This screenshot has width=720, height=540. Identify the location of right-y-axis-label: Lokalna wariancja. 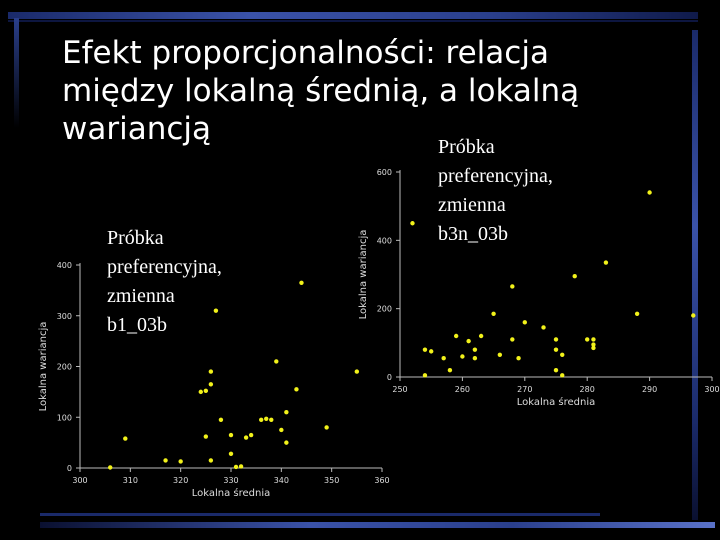
(363, 275).